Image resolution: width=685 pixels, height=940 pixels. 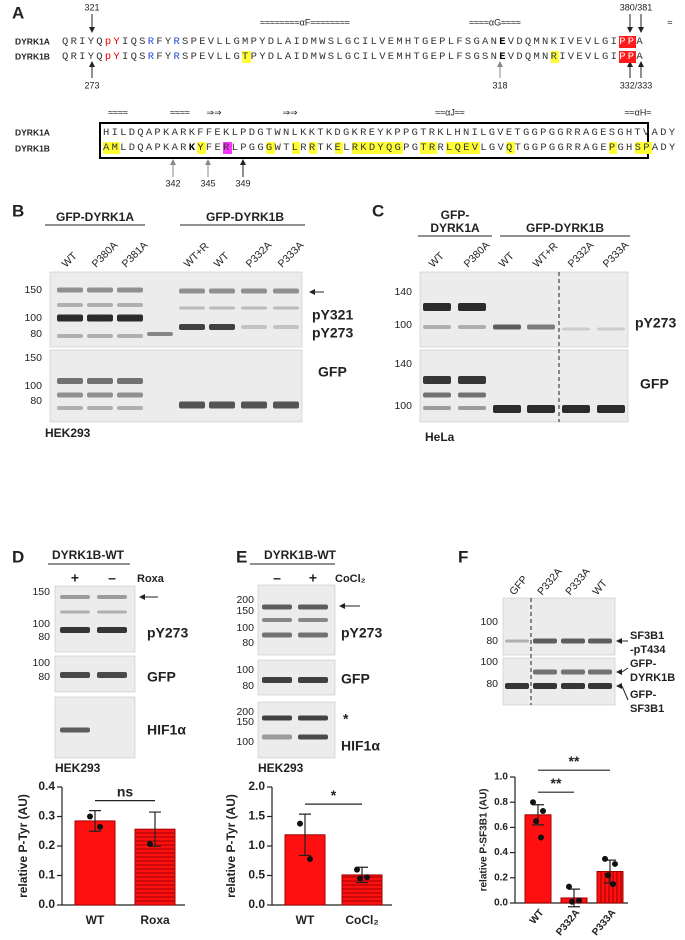 What do you see at coordinates (245, 600) in the screenshot?
I see `mw-label: 200` at bounding box center [245, 600].